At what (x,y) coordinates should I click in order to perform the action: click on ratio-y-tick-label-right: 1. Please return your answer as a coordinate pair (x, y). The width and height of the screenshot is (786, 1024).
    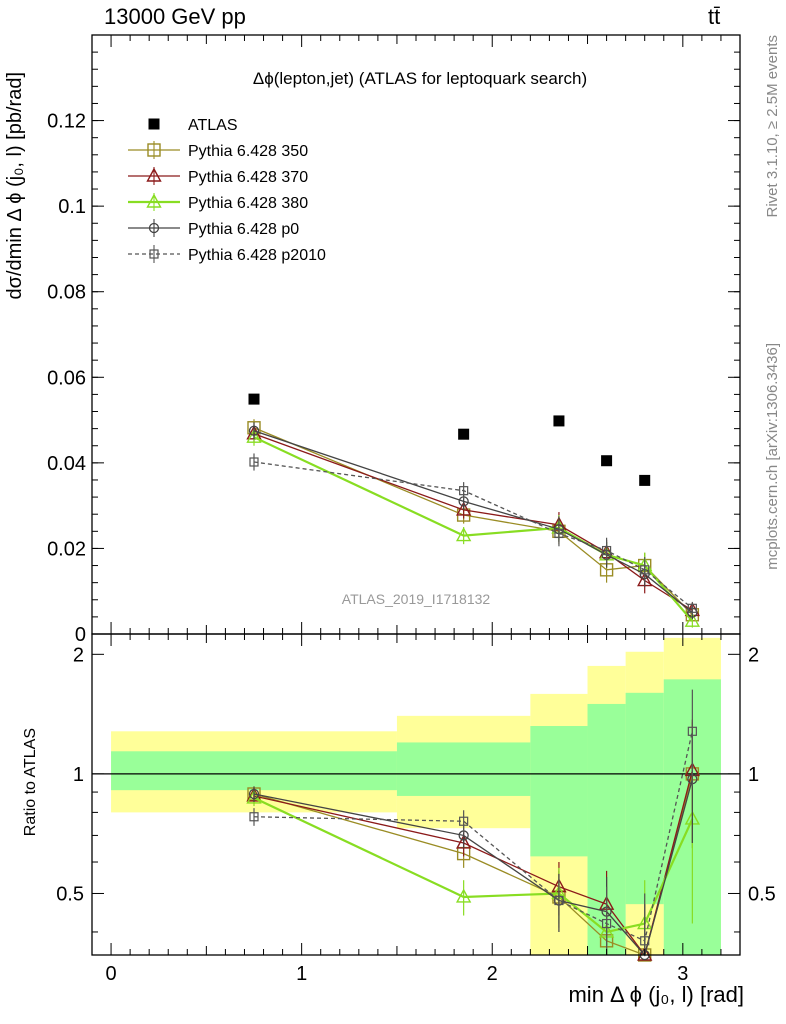
    Looking at the image, I should click on (753, 775).